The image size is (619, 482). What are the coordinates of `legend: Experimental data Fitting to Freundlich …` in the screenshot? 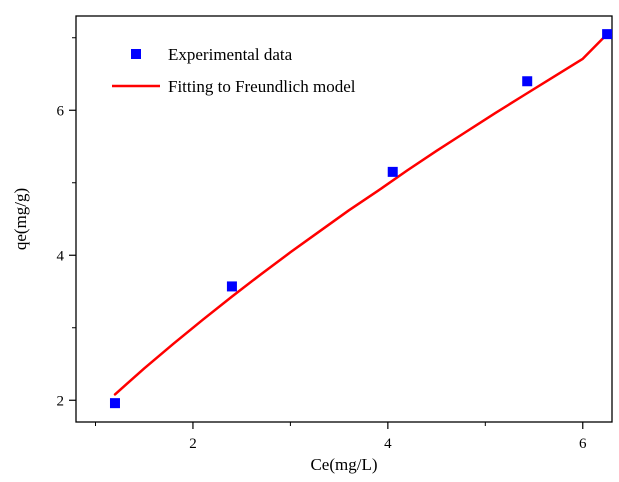 It's located at (234, 70).